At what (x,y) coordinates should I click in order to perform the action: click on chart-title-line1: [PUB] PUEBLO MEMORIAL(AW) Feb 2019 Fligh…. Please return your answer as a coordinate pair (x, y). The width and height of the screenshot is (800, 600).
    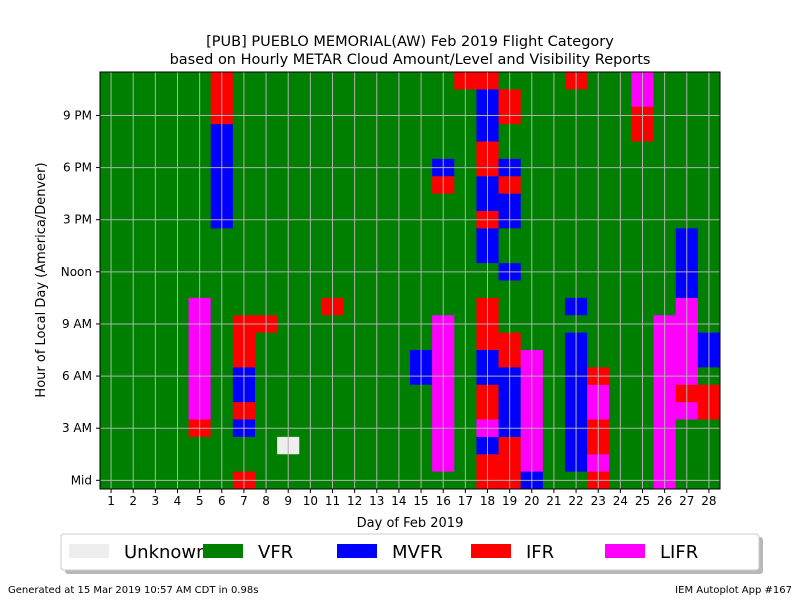
    Looking at the image, I should click on (410, 42).